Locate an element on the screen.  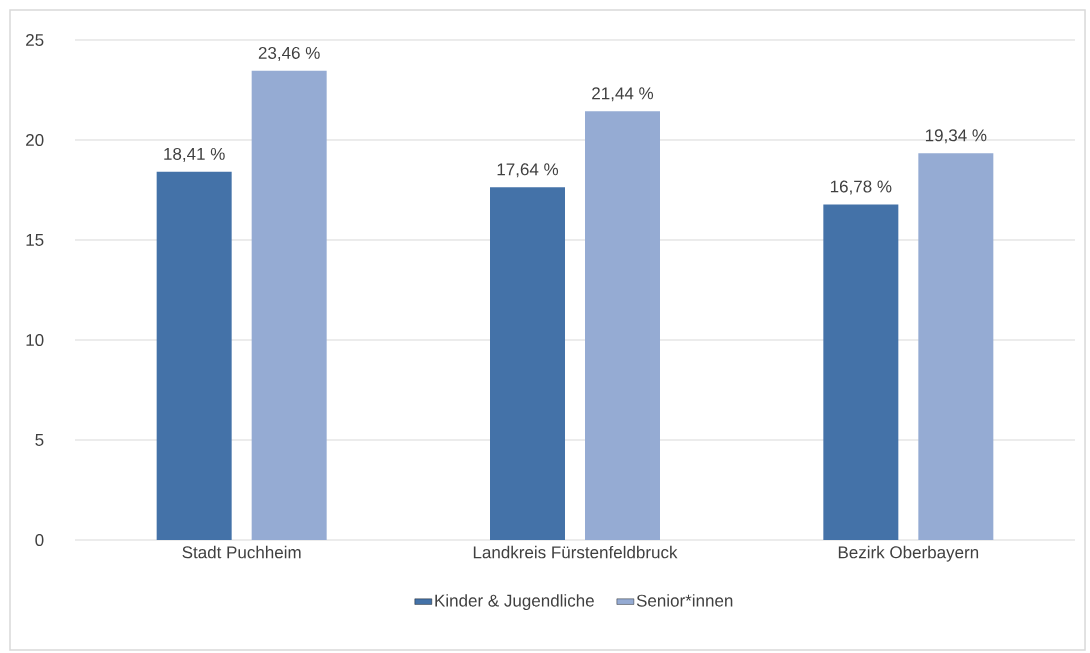
y-tick-label: 10 is located at coordinates (35, 340).